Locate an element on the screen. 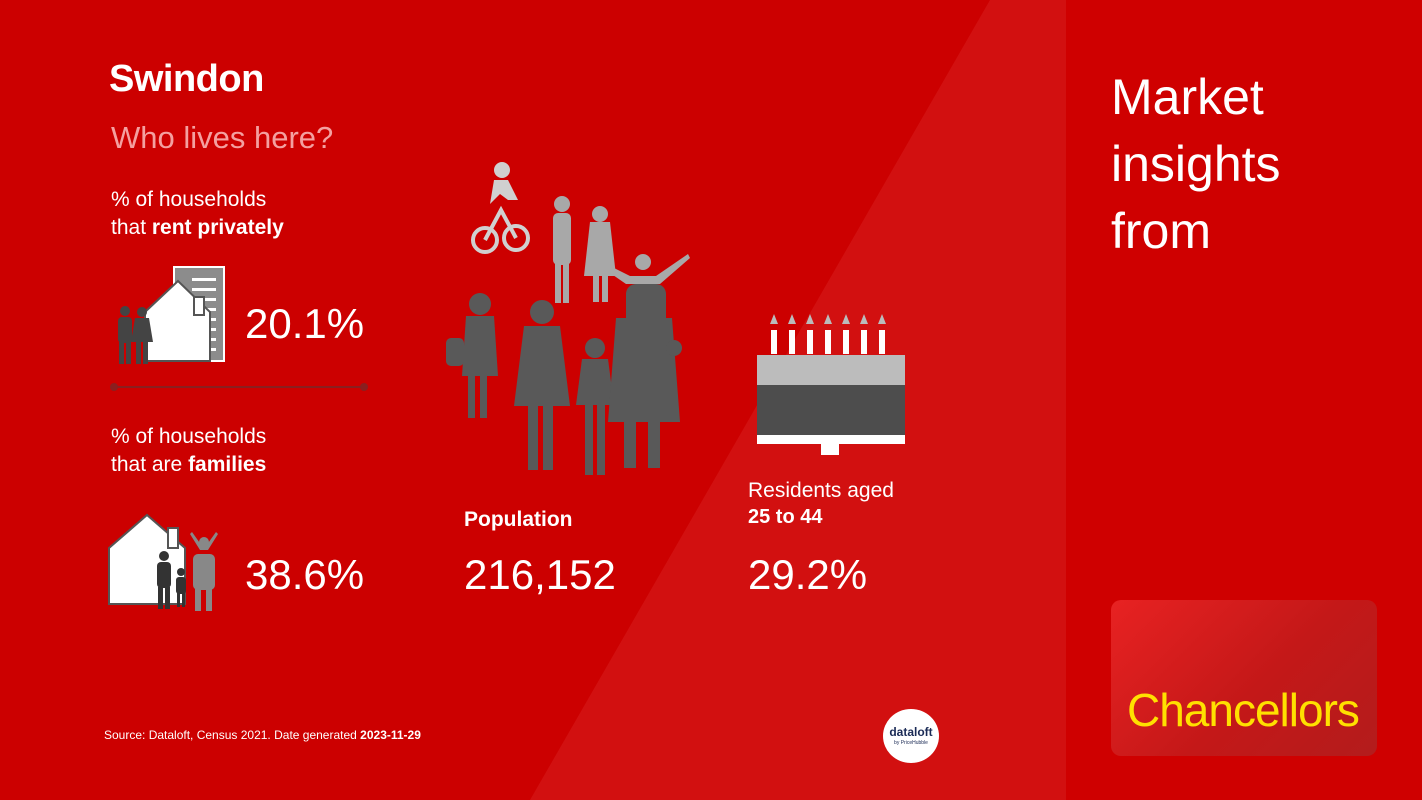 The height and width of the screenshot is (800, 1422). page-title: Swindon is located at coordinates (186, 79).